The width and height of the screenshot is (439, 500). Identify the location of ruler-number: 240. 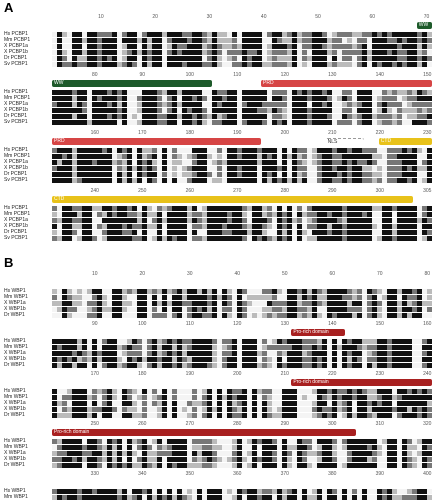
(427, 374).